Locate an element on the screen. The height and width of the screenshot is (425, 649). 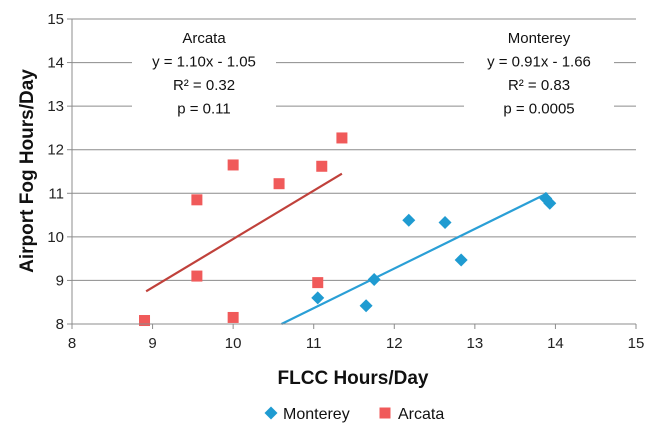
legend: Monterey Arcata is located at coordinates (354, 414).